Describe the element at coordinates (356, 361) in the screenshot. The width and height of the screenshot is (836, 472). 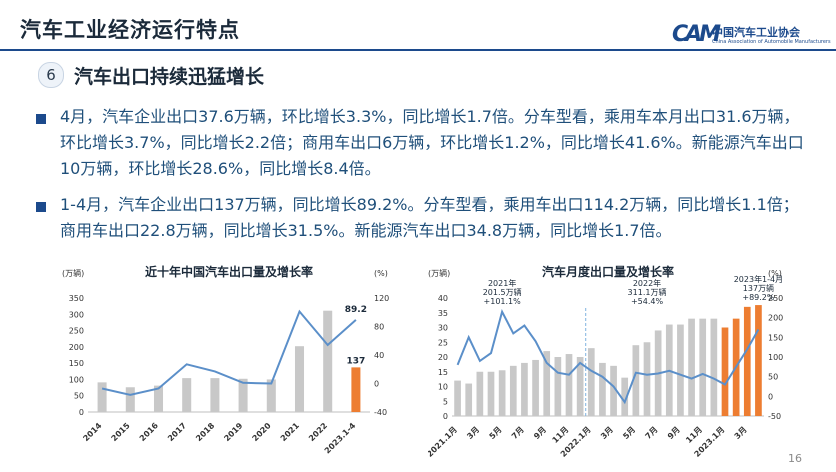
I see `data-label: 137` at that location.